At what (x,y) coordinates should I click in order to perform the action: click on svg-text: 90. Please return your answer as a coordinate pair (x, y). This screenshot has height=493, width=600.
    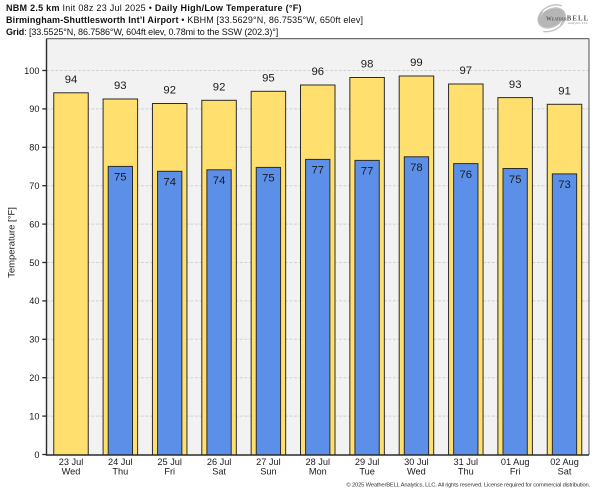
    Looking at the image, I should click on (34, 109).